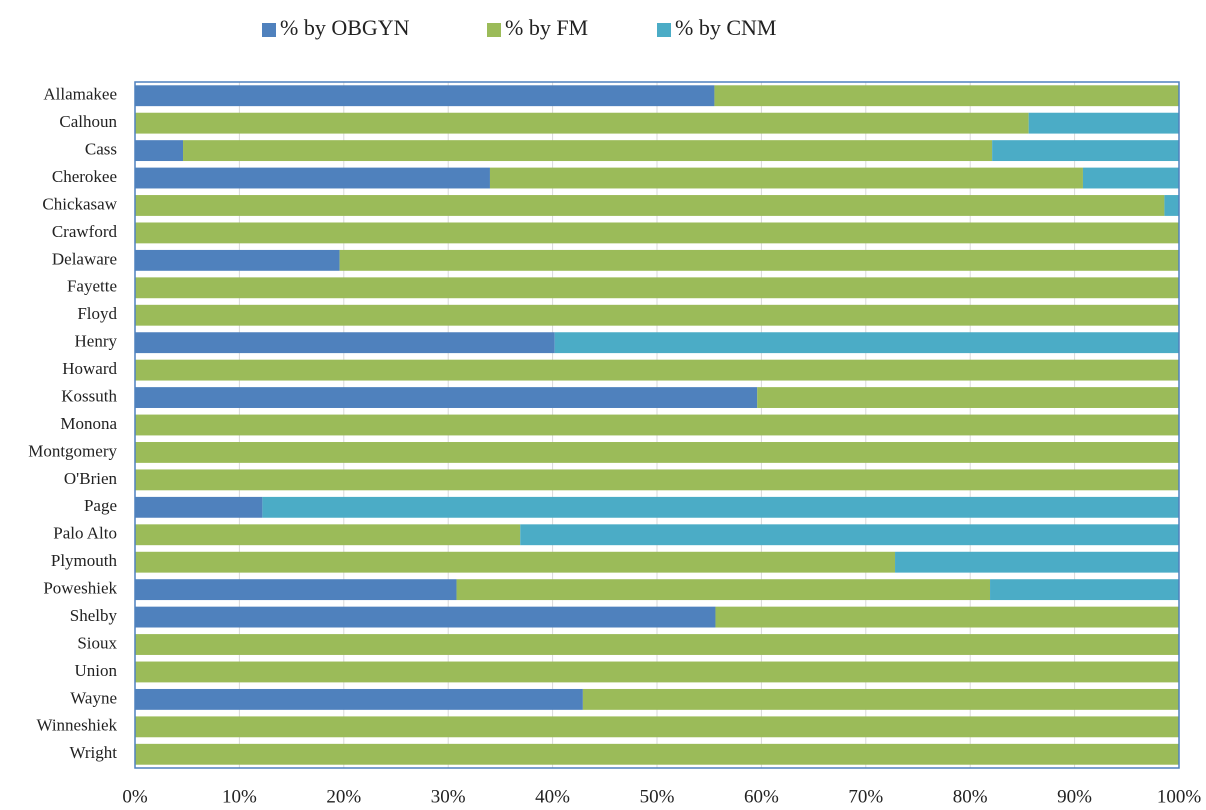  Describe the element at coordinates (92, 286) in the screenshot. I see `y-tick-label: Fayette` at that location.